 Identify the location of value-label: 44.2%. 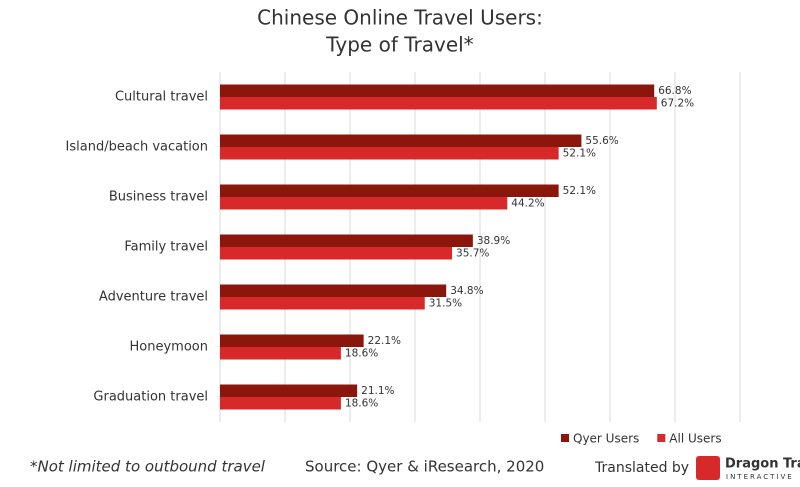
(527, 203).